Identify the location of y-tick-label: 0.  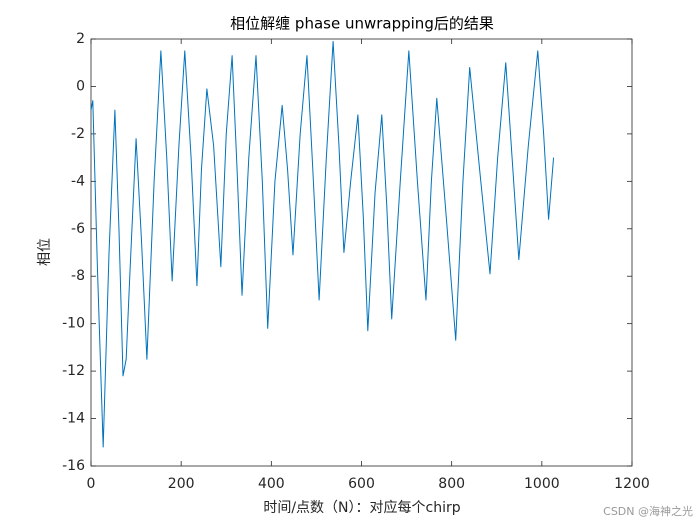
(80, 86).